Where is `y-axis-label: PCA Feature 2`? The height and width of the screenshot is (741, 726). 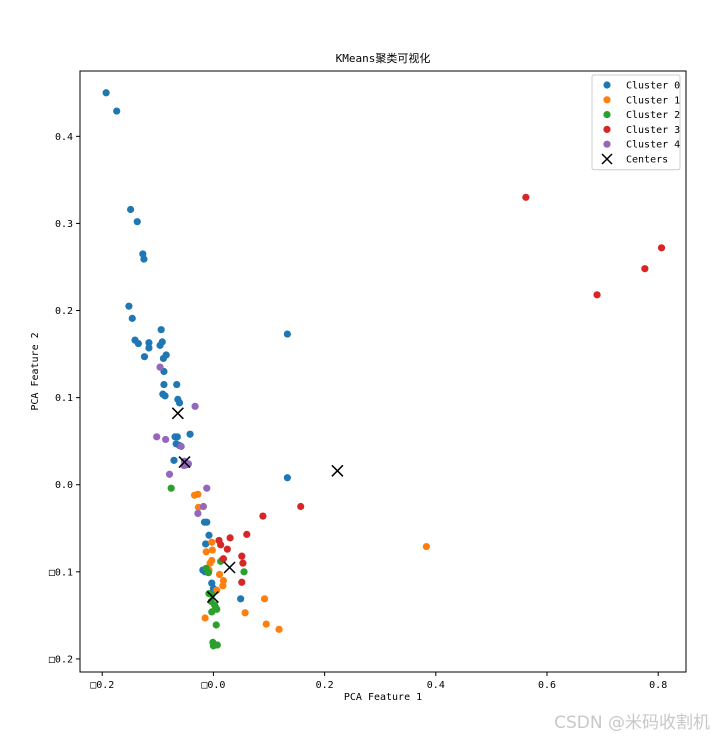 y-axis-label: PCA Feature 2 is located at coordinates (35, 371).